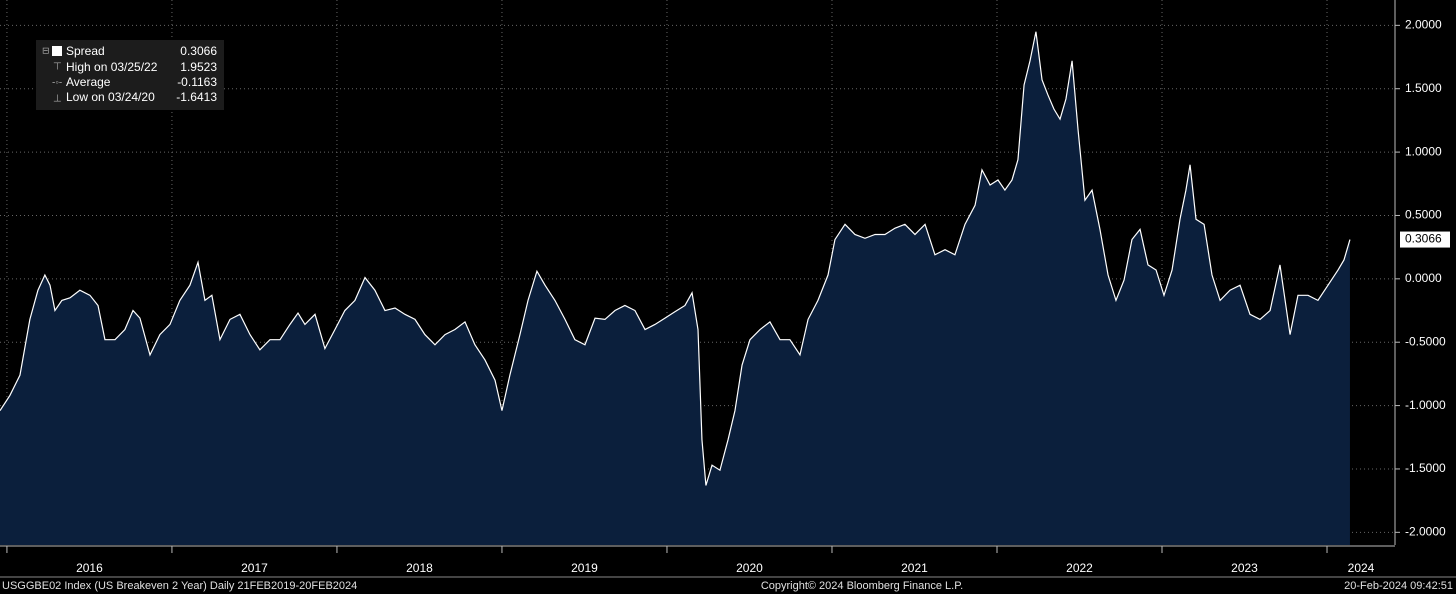 Image resolution: width=1456 pixels, height=594 pixels. Describe the element at coordinates (57, 99) in the screenshot. I see `legend-icon: ⊥` at that location.